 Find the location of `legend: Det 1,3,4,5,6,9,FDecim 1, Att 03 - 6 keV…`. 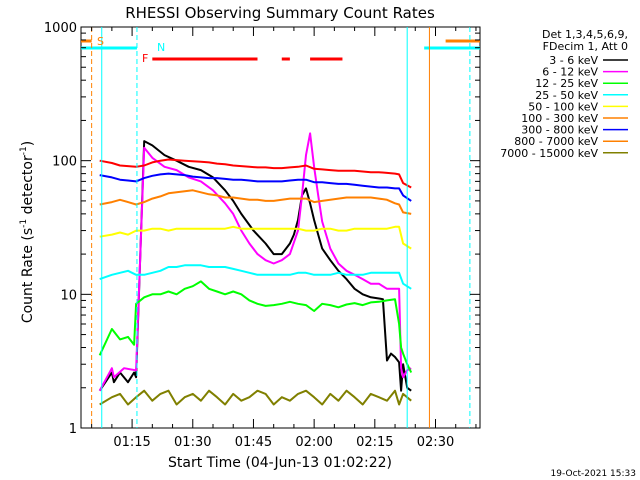

legend: Det 1,3,4,5,6,9,FDecim 1, Att 03 - 6 keV… is located at coordinates (564, 94).